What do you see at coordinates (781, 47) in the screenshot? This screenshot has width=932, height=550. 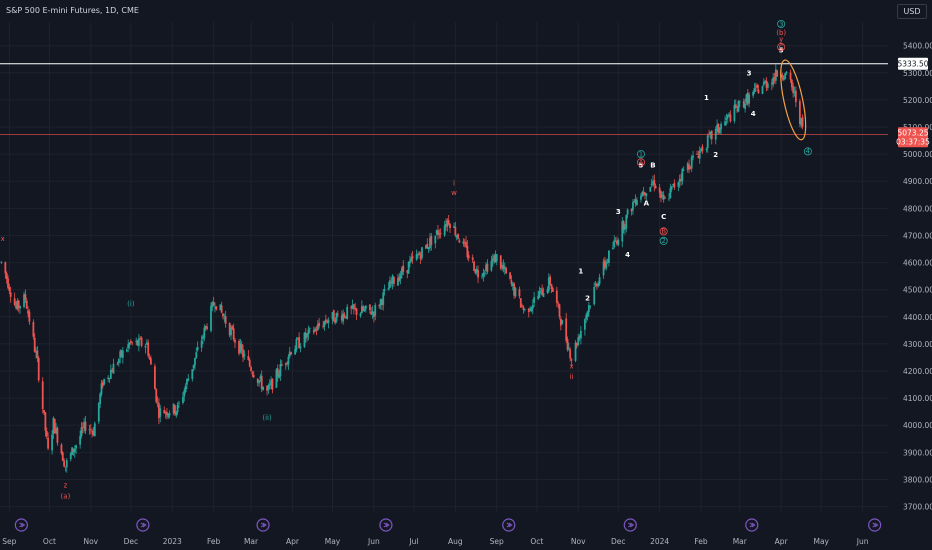 I see `circled-wave-label: C` at bounding box center [781, 47].